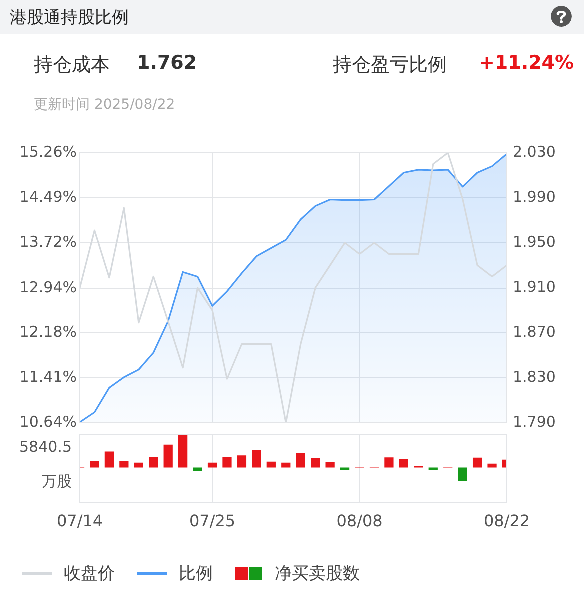 The image size is (584, 605). I want to click on chart-subtitle: 更新时间 2025/08/22, so click(105, 105).